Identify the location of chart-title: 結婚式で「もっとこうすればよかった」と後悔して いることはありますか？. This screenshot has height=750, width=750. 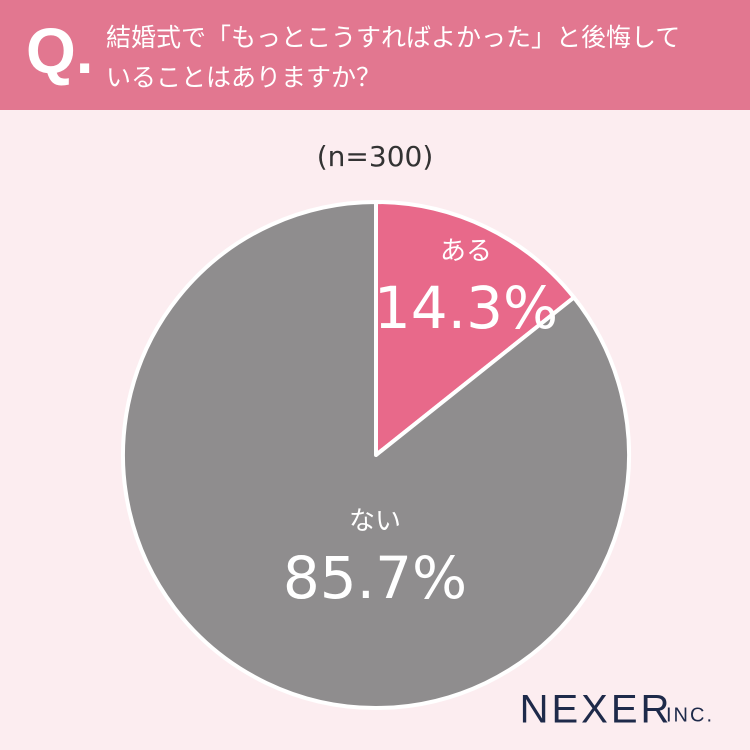
(424, 58).